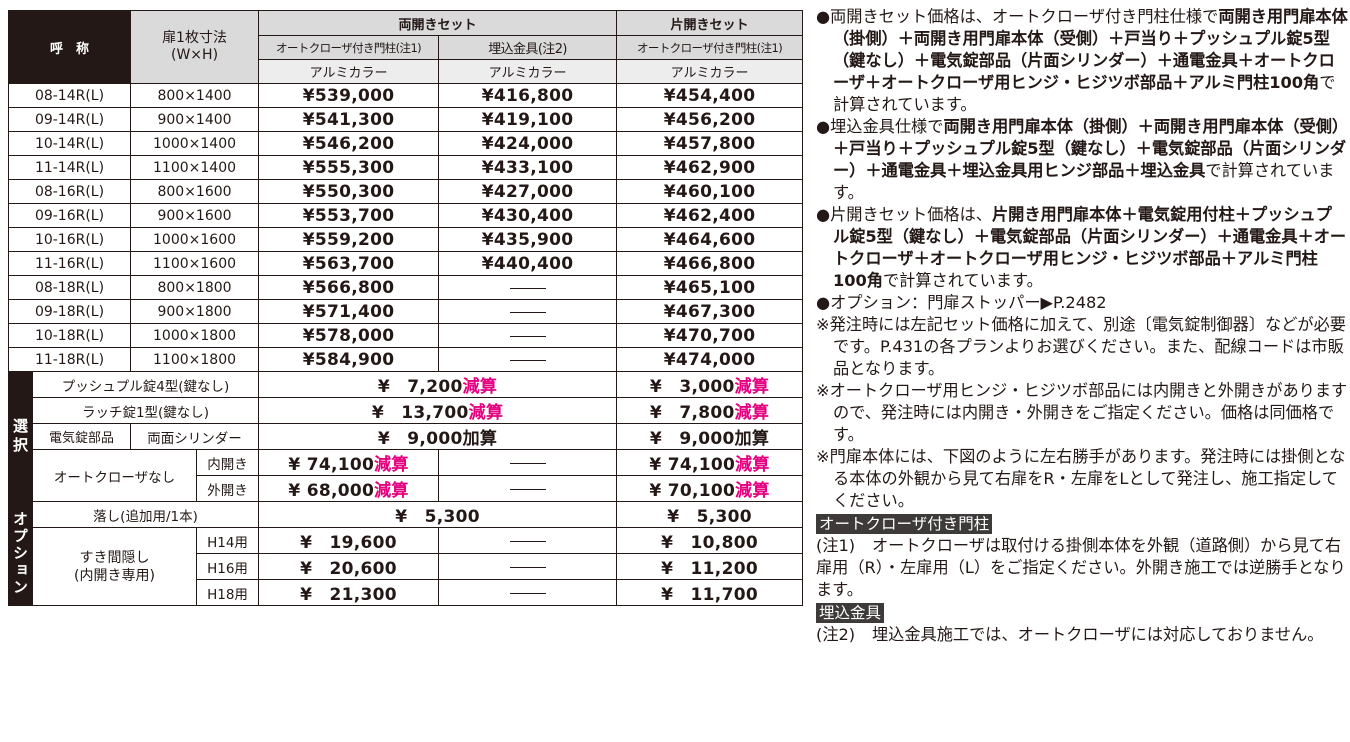 The width and height of the screenshot is (1350, 742). I want to click on gap-h18-label: H18用, so click(228, 592).